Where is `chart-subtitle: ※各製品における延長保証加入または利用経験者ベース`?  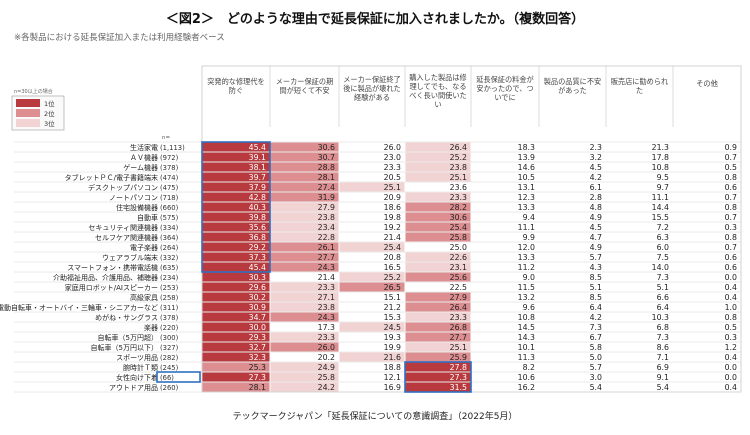
chart-subtitle: ※各製品における延長保証加入または利用経験者ベース is located at coordinates (119, 38).